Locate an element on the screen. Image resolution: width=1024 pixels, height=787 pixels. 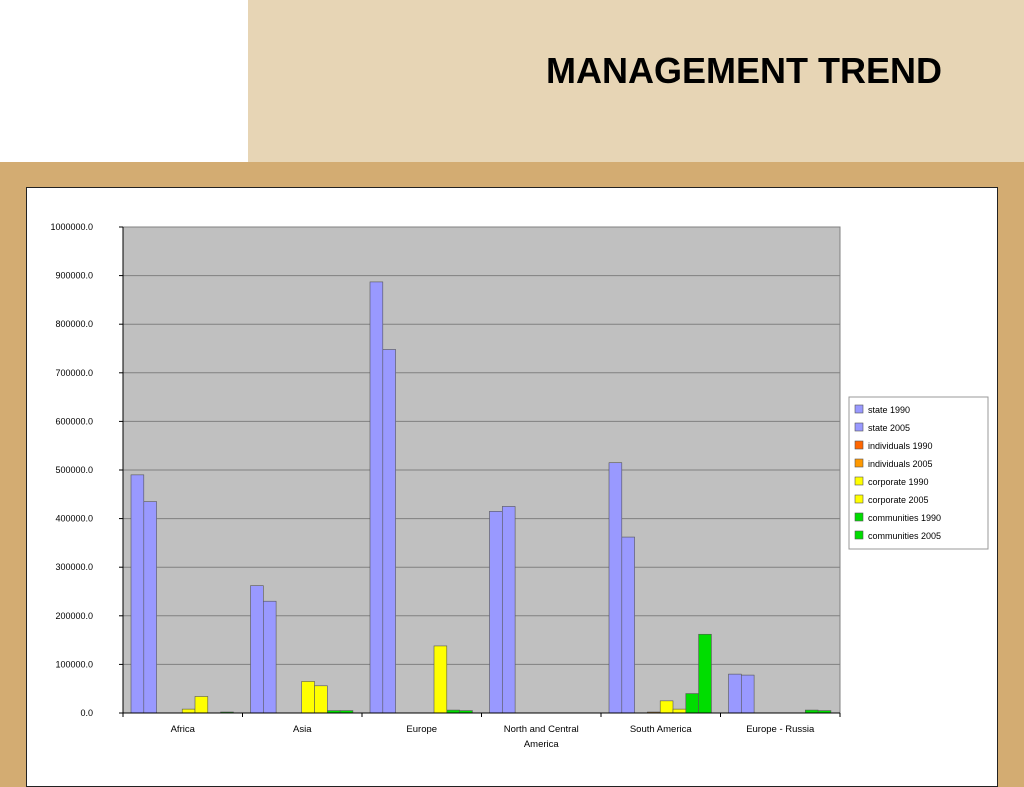
x-category-label: Africa is located at coordinates (183, 729).